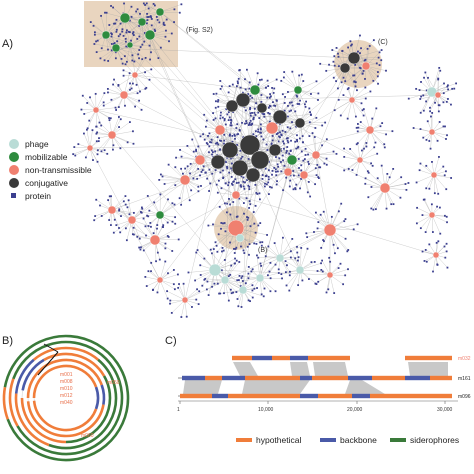 Image resolution: width=474 pixels, height=474 pixels. What do you see at coordinates (347, 440) in the screenshot?
I see `gene-legend: hypothetical backbone siderophores` at bounding box center [347, 440].